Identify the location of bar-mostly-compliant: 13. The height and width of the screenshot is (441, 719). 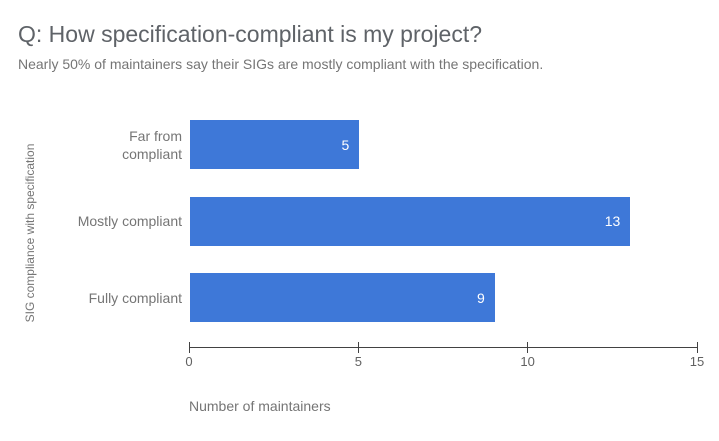
(410, 221).